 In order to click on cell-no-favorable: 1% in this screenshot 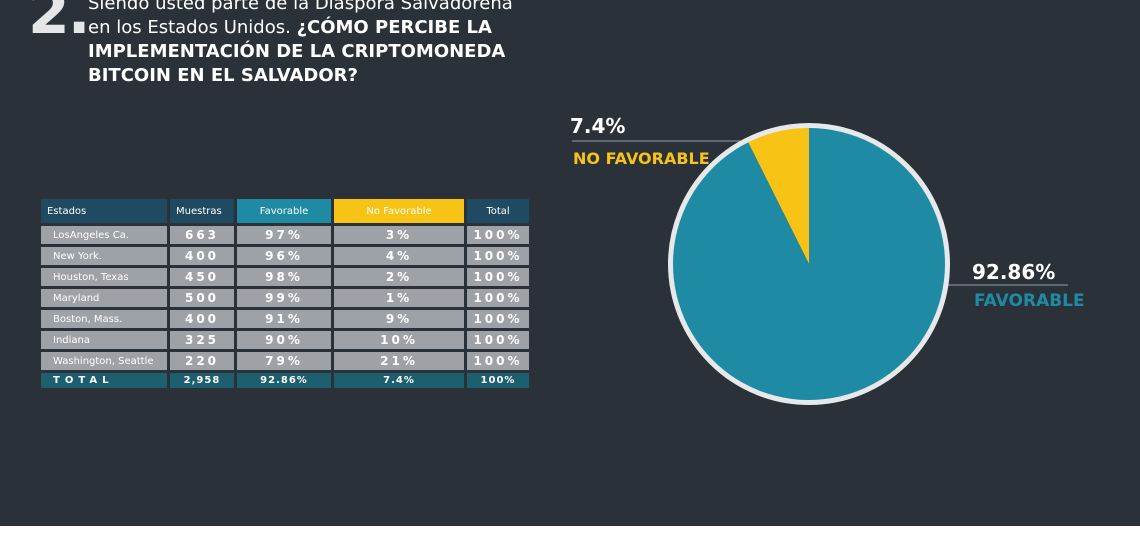, I will do `click(399, 298)`.